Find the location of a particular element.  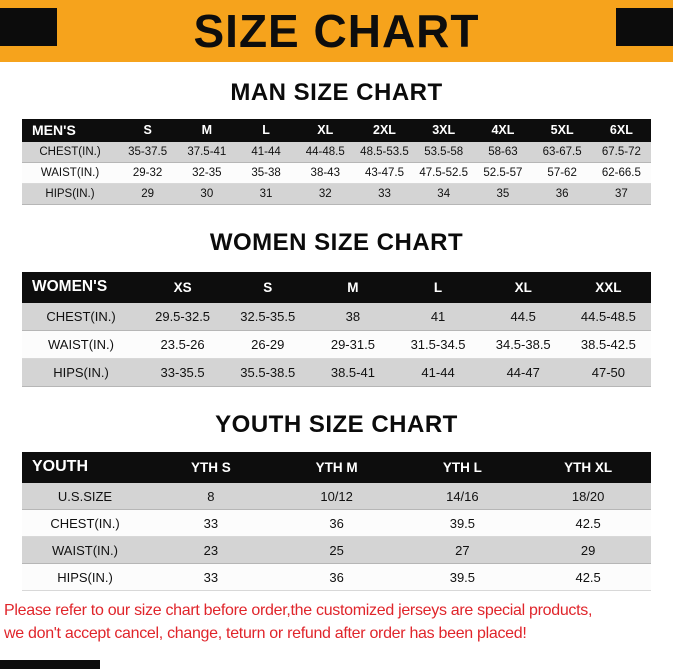

row-label-header: WOMEN'S is located at coordinates (81, 287).